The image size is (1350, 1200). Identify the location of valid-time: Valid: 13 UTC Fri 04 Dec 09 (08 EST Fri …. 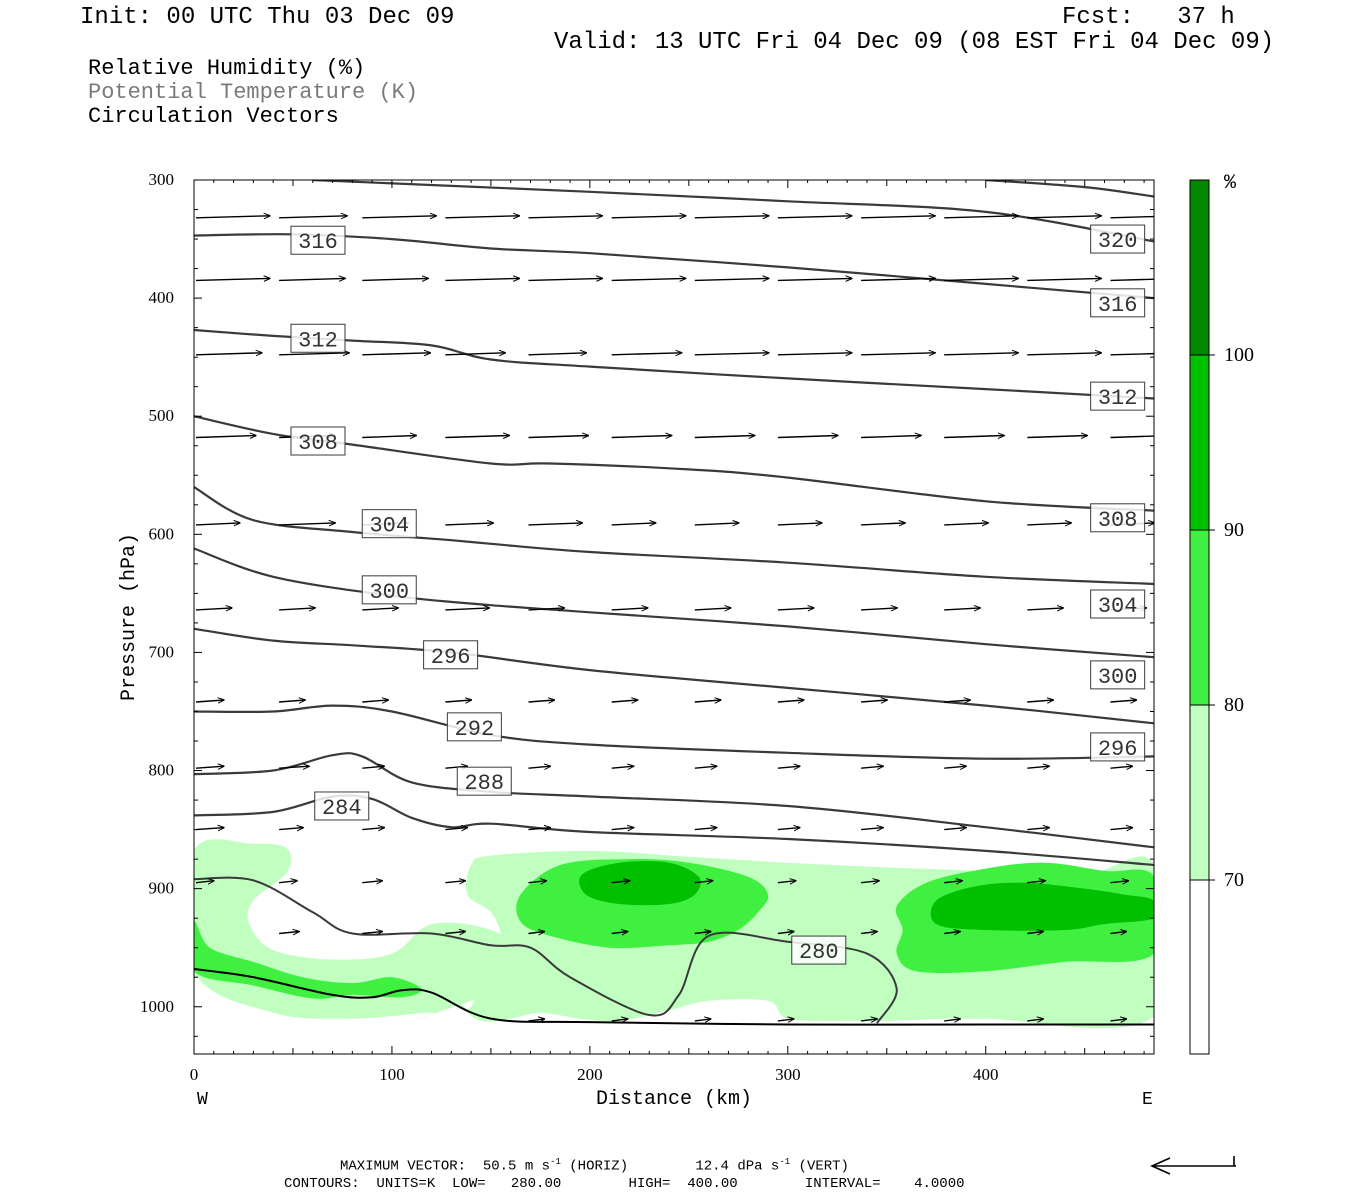
(914, 42).